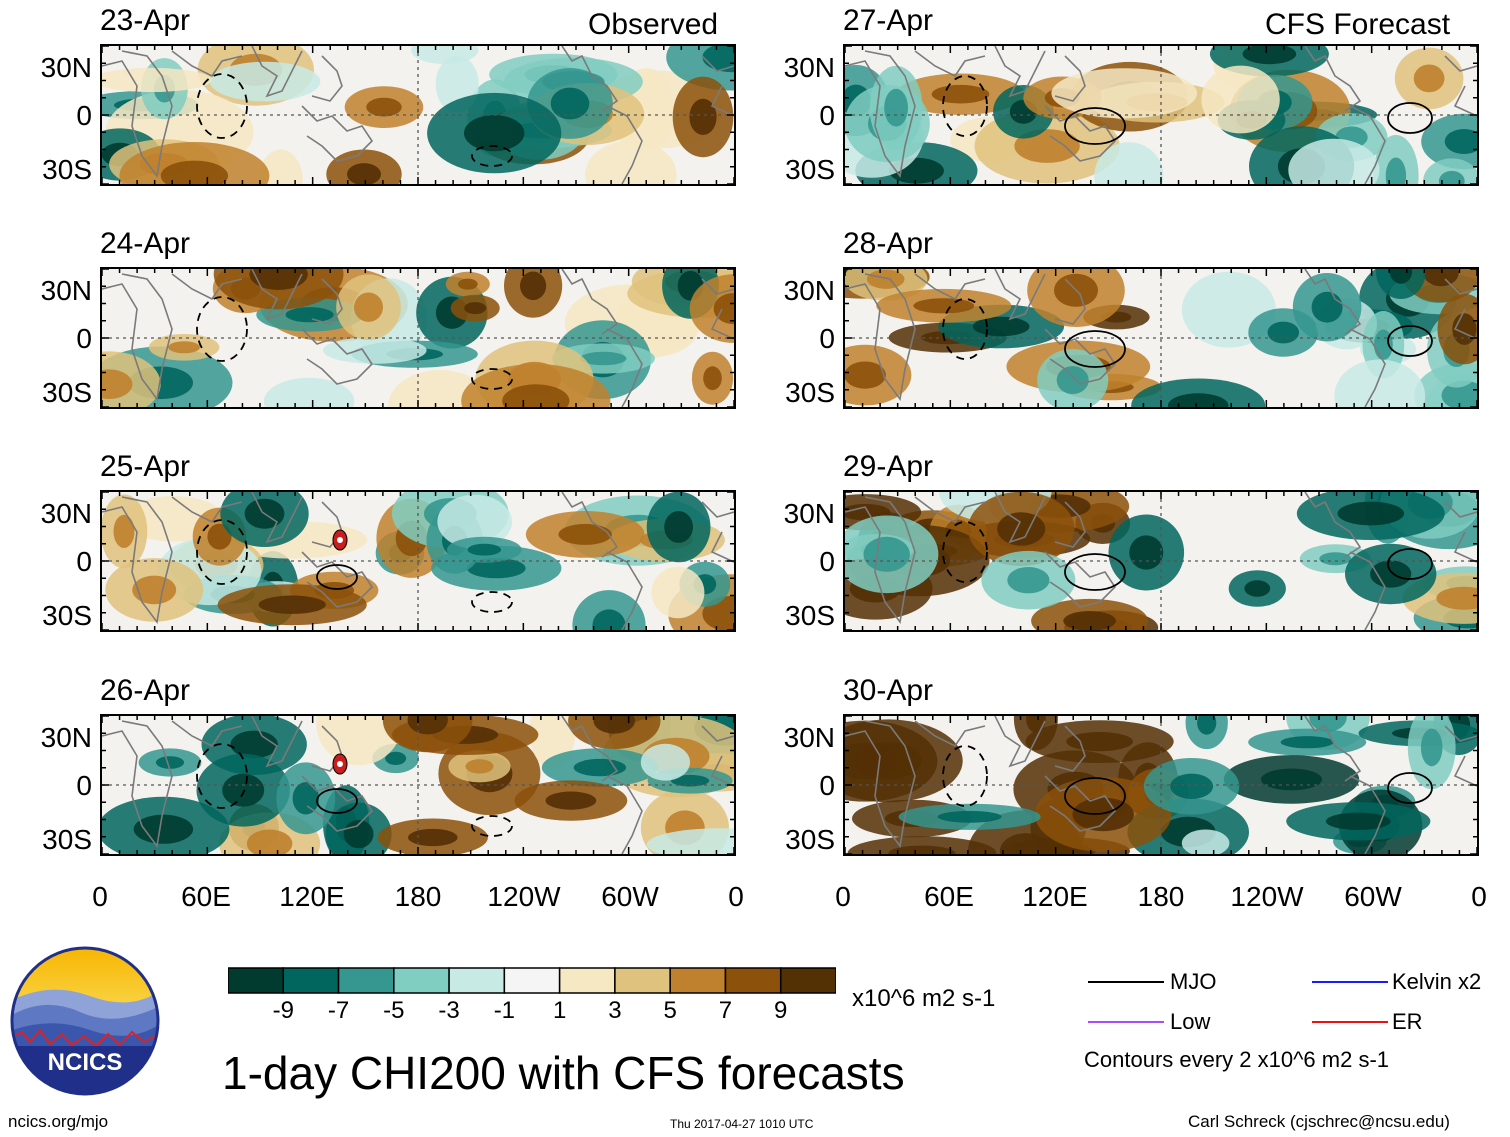  Describe the element at coordinates (924, 998) in the screenshot. I see `colorbar-units: x10^6 m2 s-1` at that location.